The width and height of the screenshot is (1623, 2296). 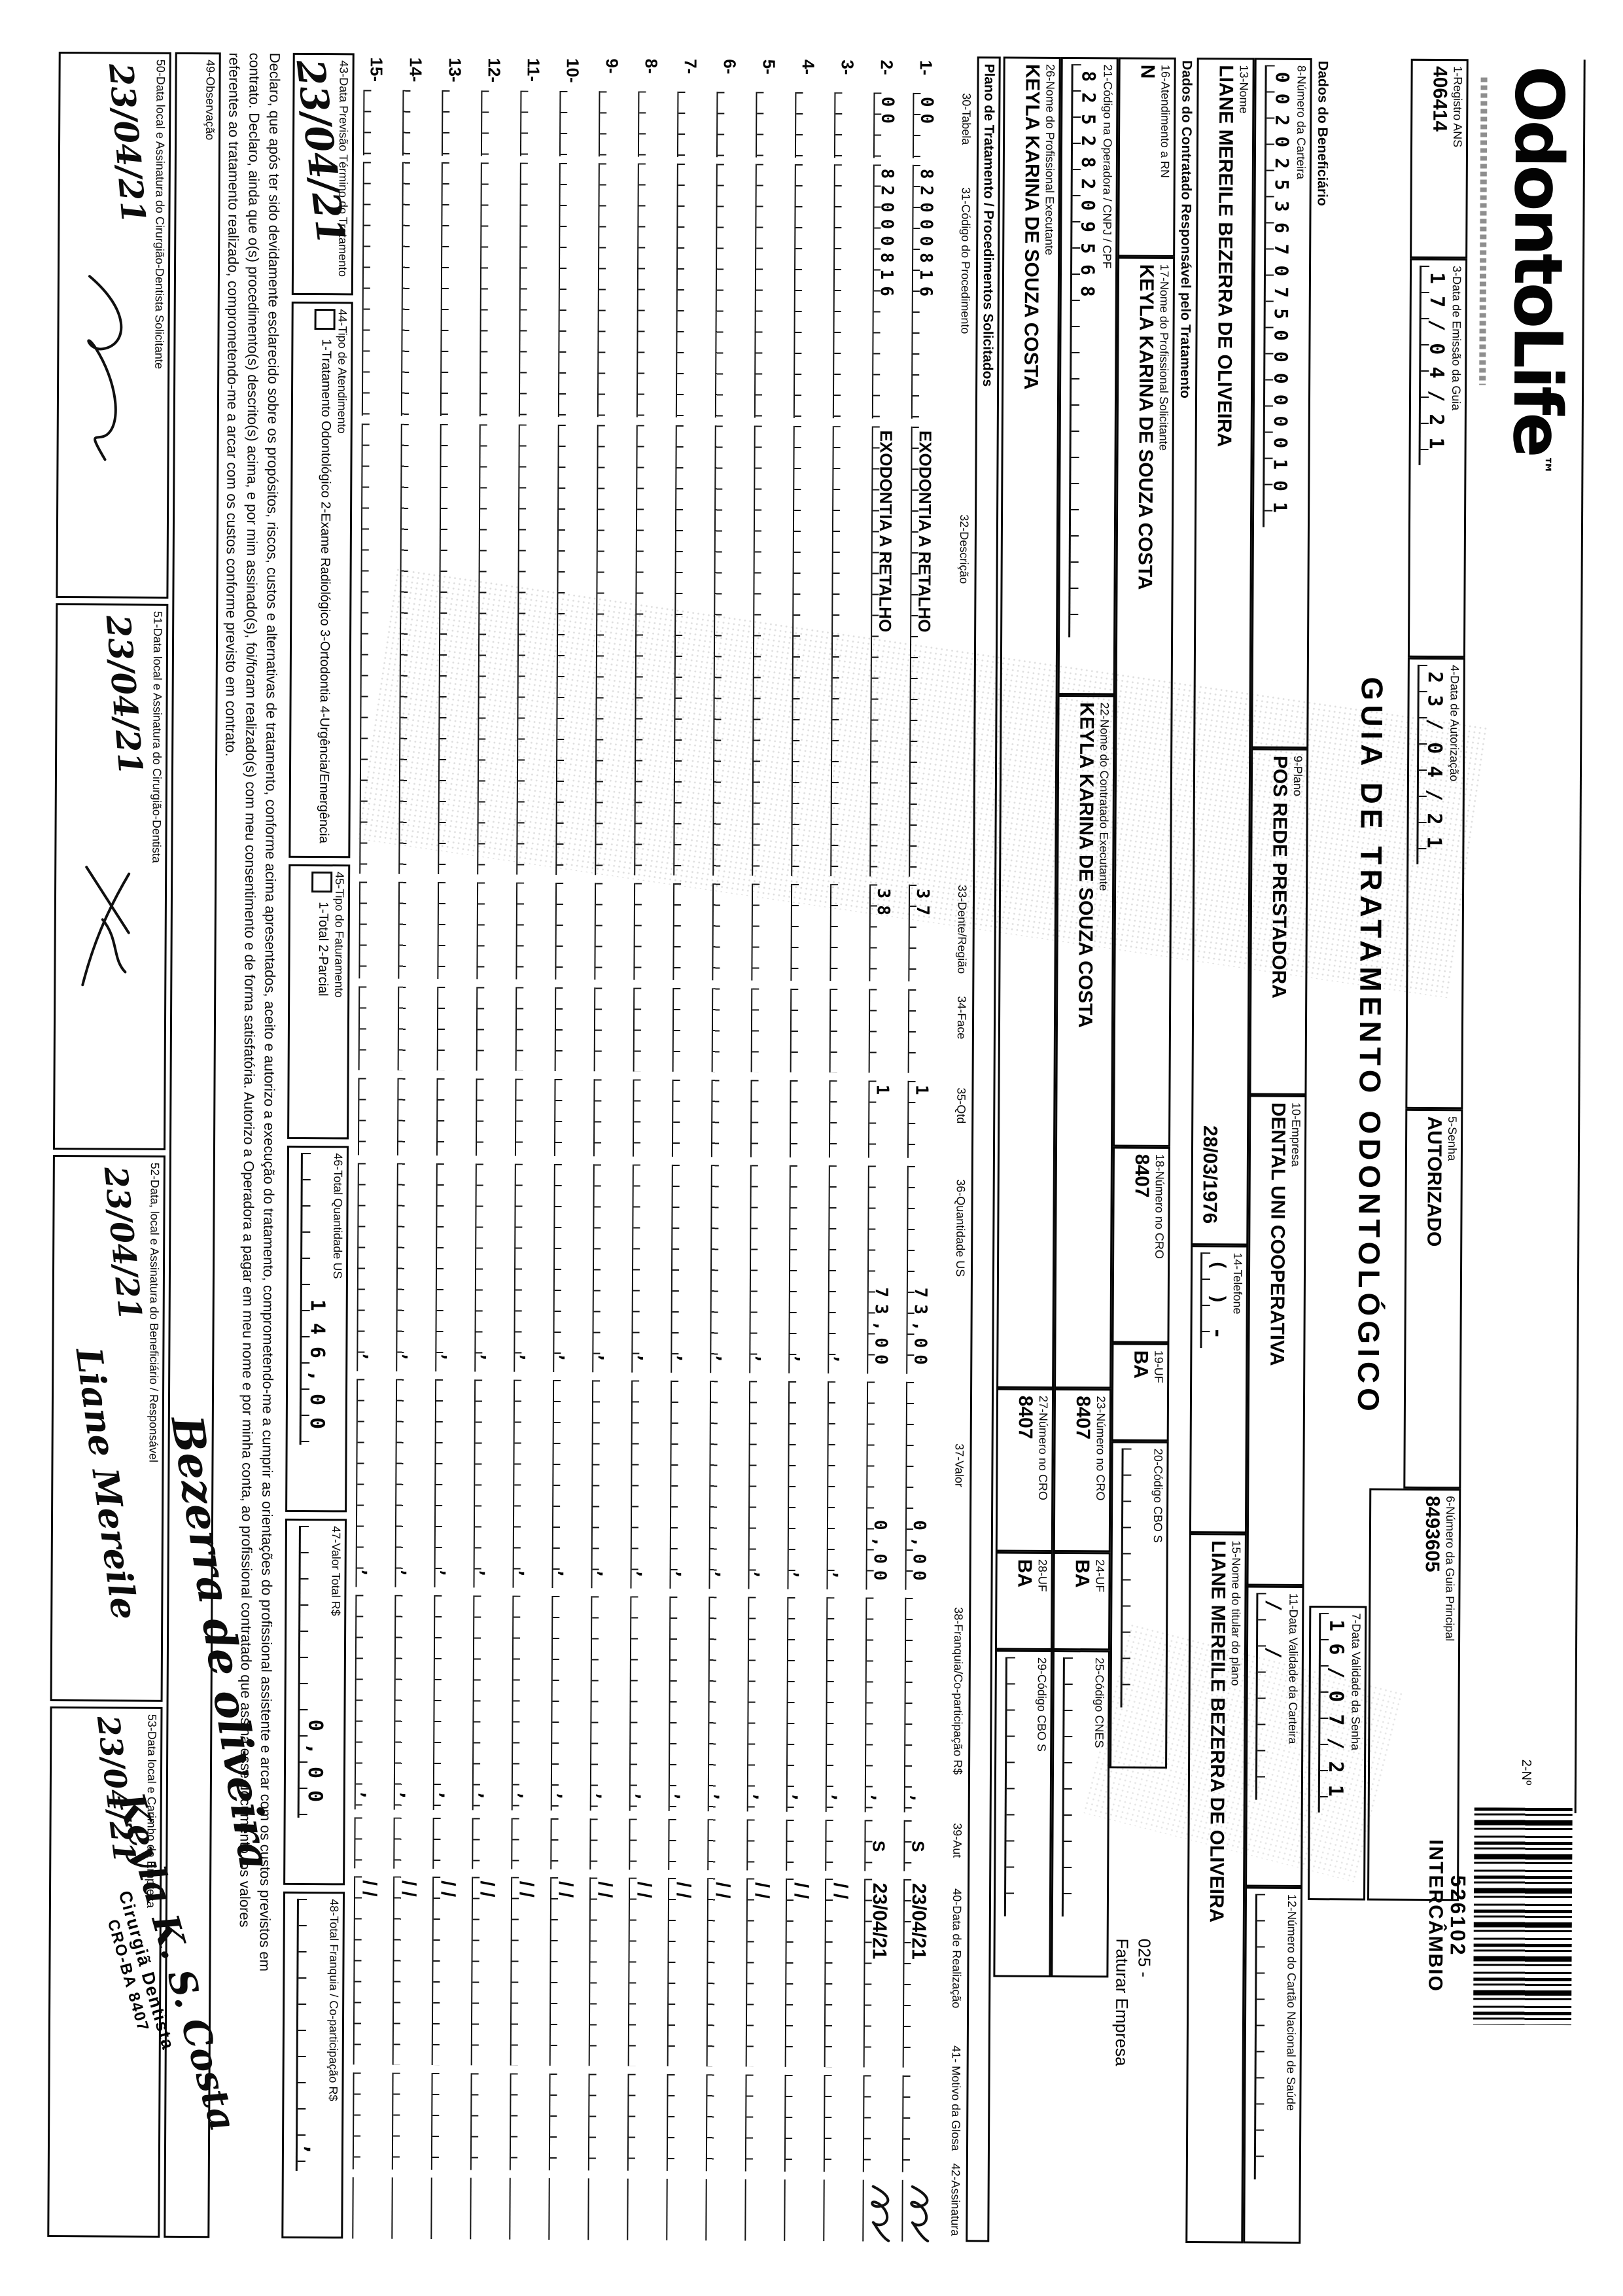 What do you see at coordinates (1434, 365) in the screenshot?
I see `field-value: 17/04/21` at bounding box center [1434, 365].